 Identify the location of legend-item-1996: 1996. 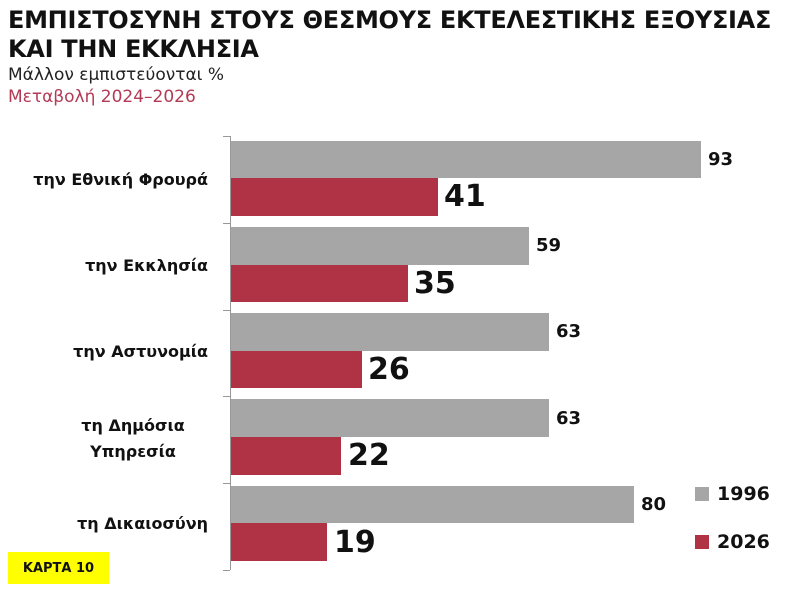
(732, 494).